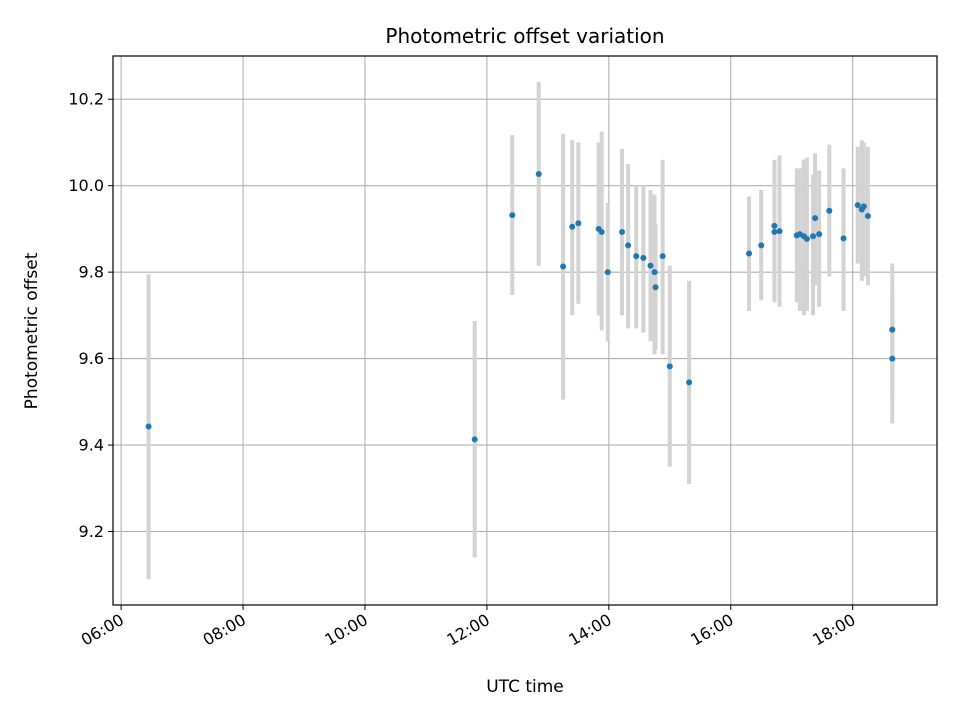 The height and width of the screenshot is (720, 960). Describe the element at coordinates (86, 99) in the screenshot. I see `y-tick-label: 10.2` at that location.